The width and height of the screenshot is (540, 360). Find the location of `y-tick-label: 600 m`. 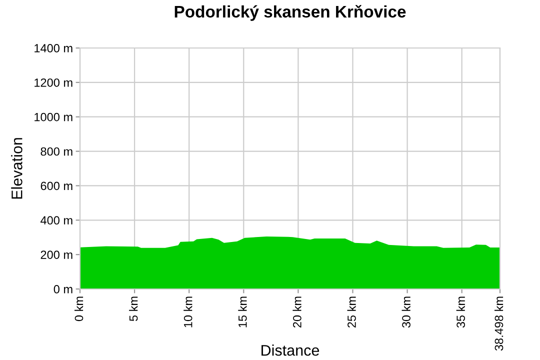

y-tick-label: 600 m is located at coordinates (56, 186).